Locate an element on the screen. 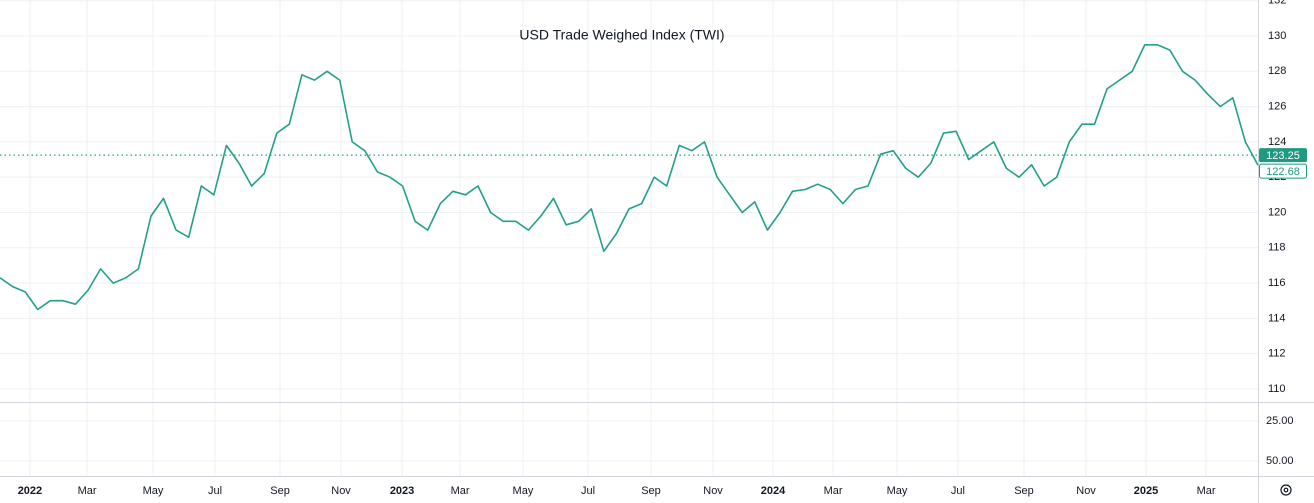  y-tick-label: 126 is located at coordinates (1277, 106).